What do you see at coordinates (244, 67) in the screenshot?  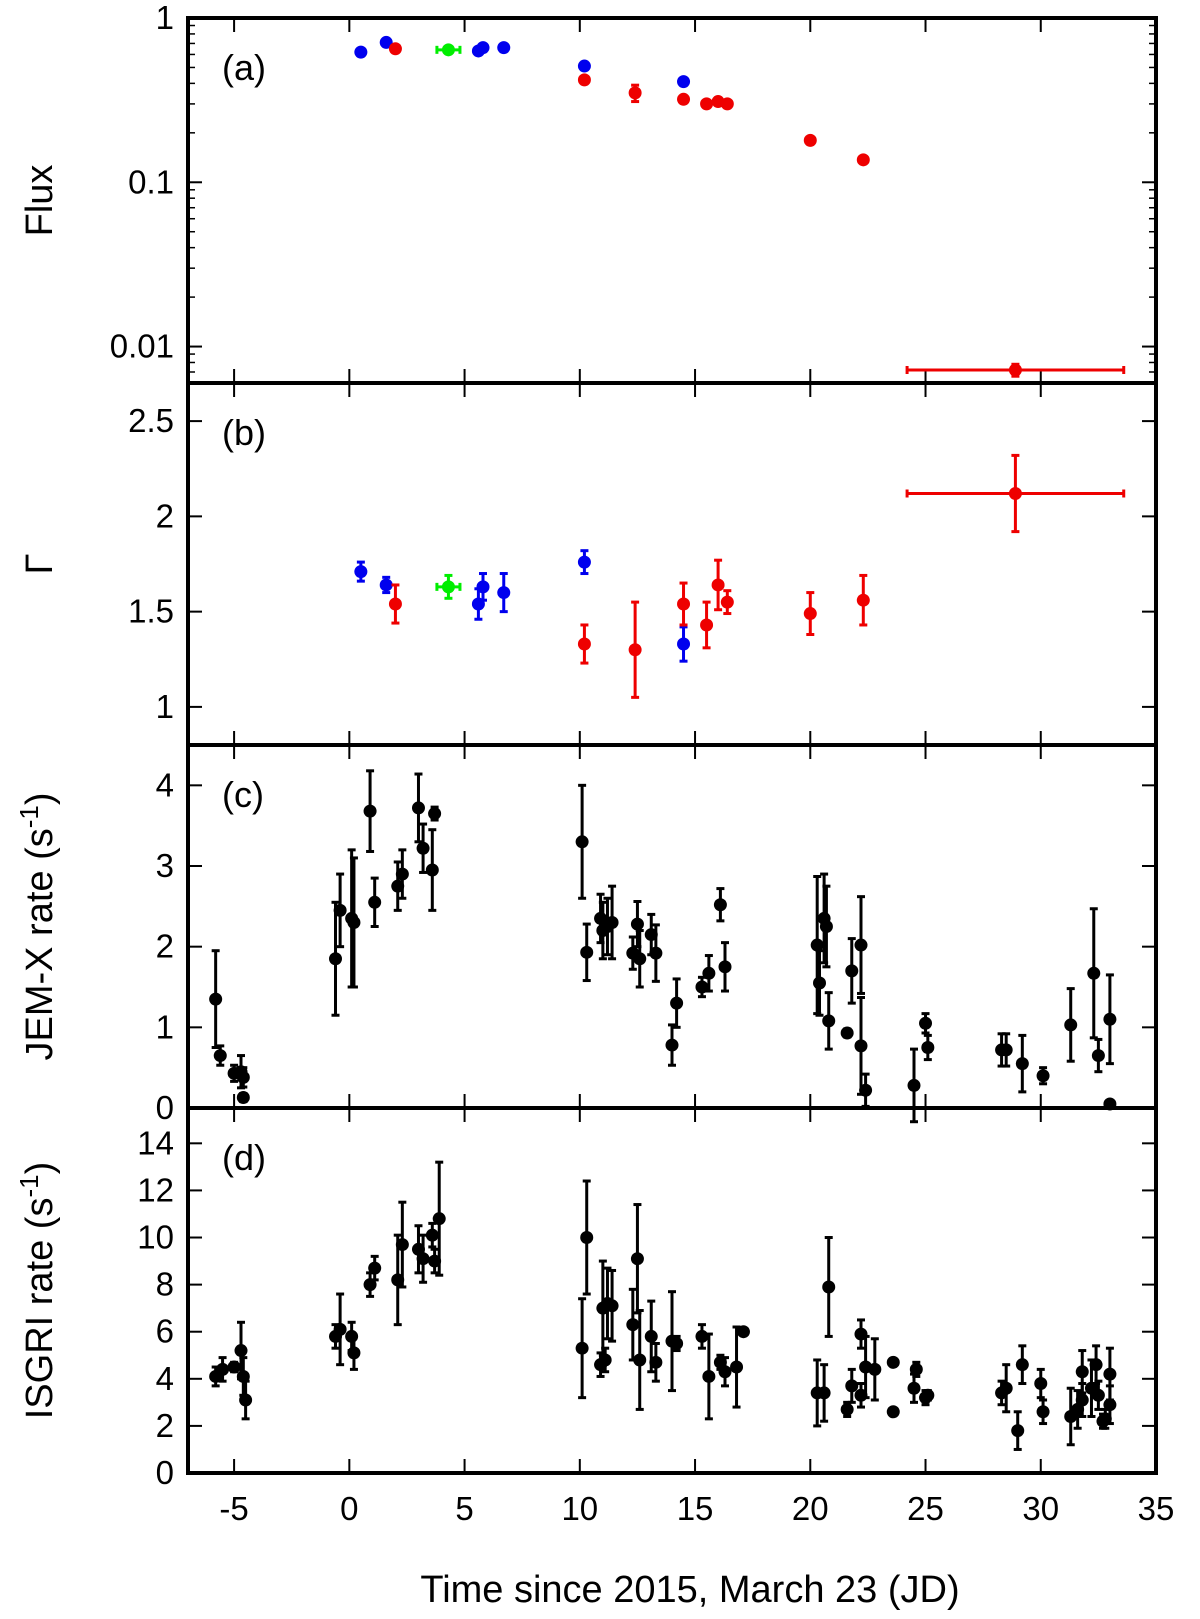 I see `panel-label-a: (a)` at bounding box center [244, 67].